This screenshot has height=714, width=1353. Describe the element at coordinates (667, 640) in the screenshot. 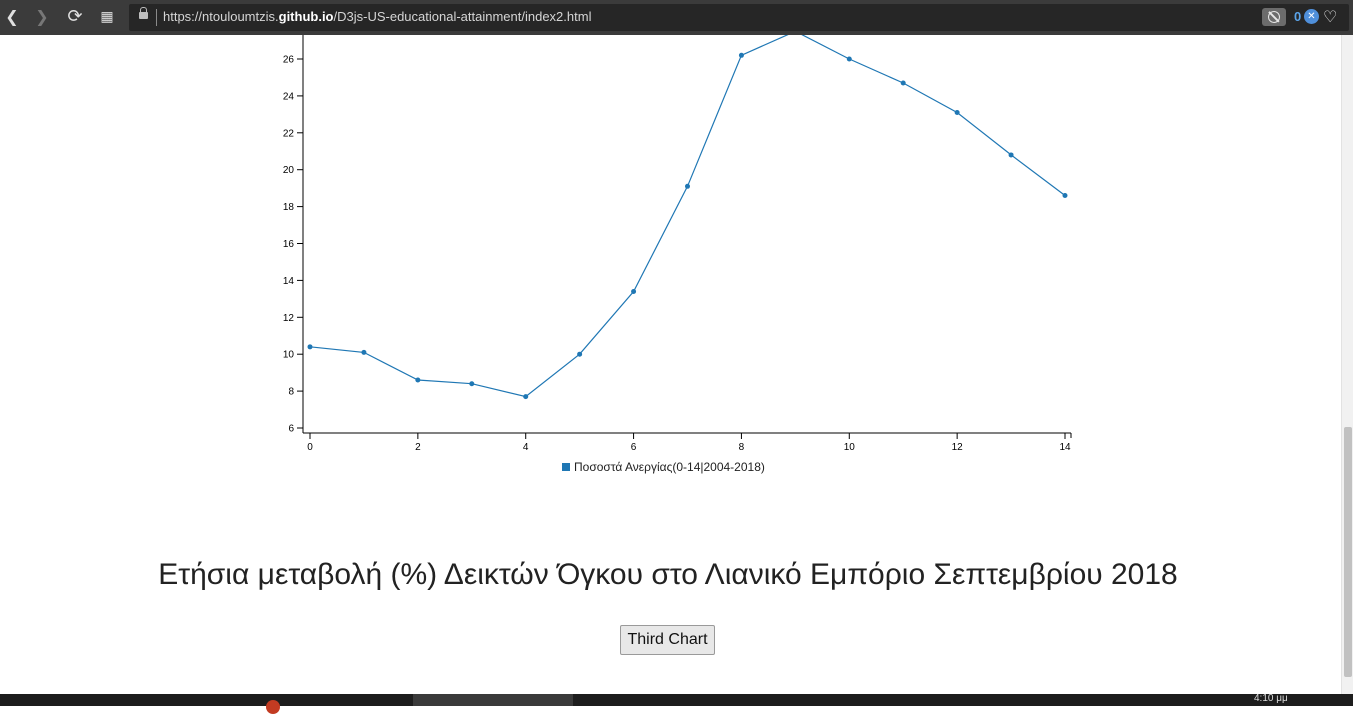

I see `third-chart-button: Third Chart` at that location.